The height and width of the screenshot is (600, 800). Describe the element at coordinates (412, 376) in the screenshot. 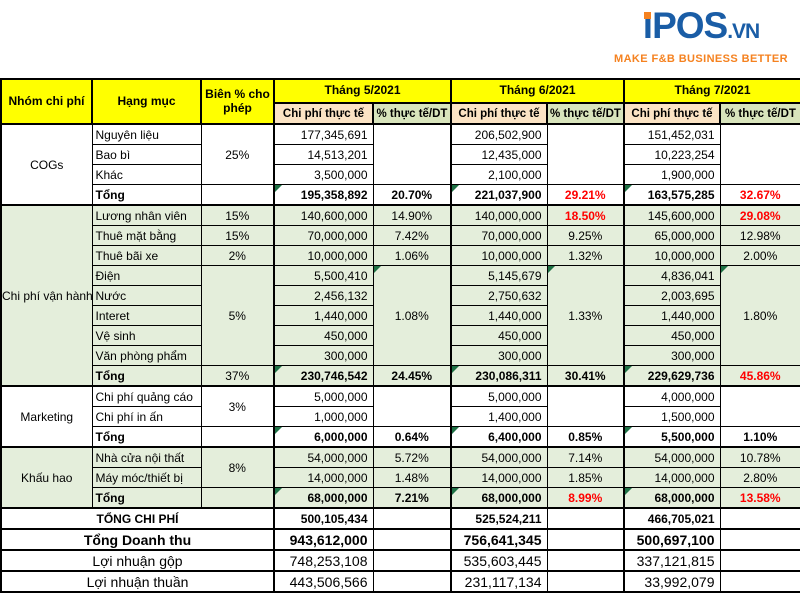

I see `pct-cell: 24.45%` at that location.